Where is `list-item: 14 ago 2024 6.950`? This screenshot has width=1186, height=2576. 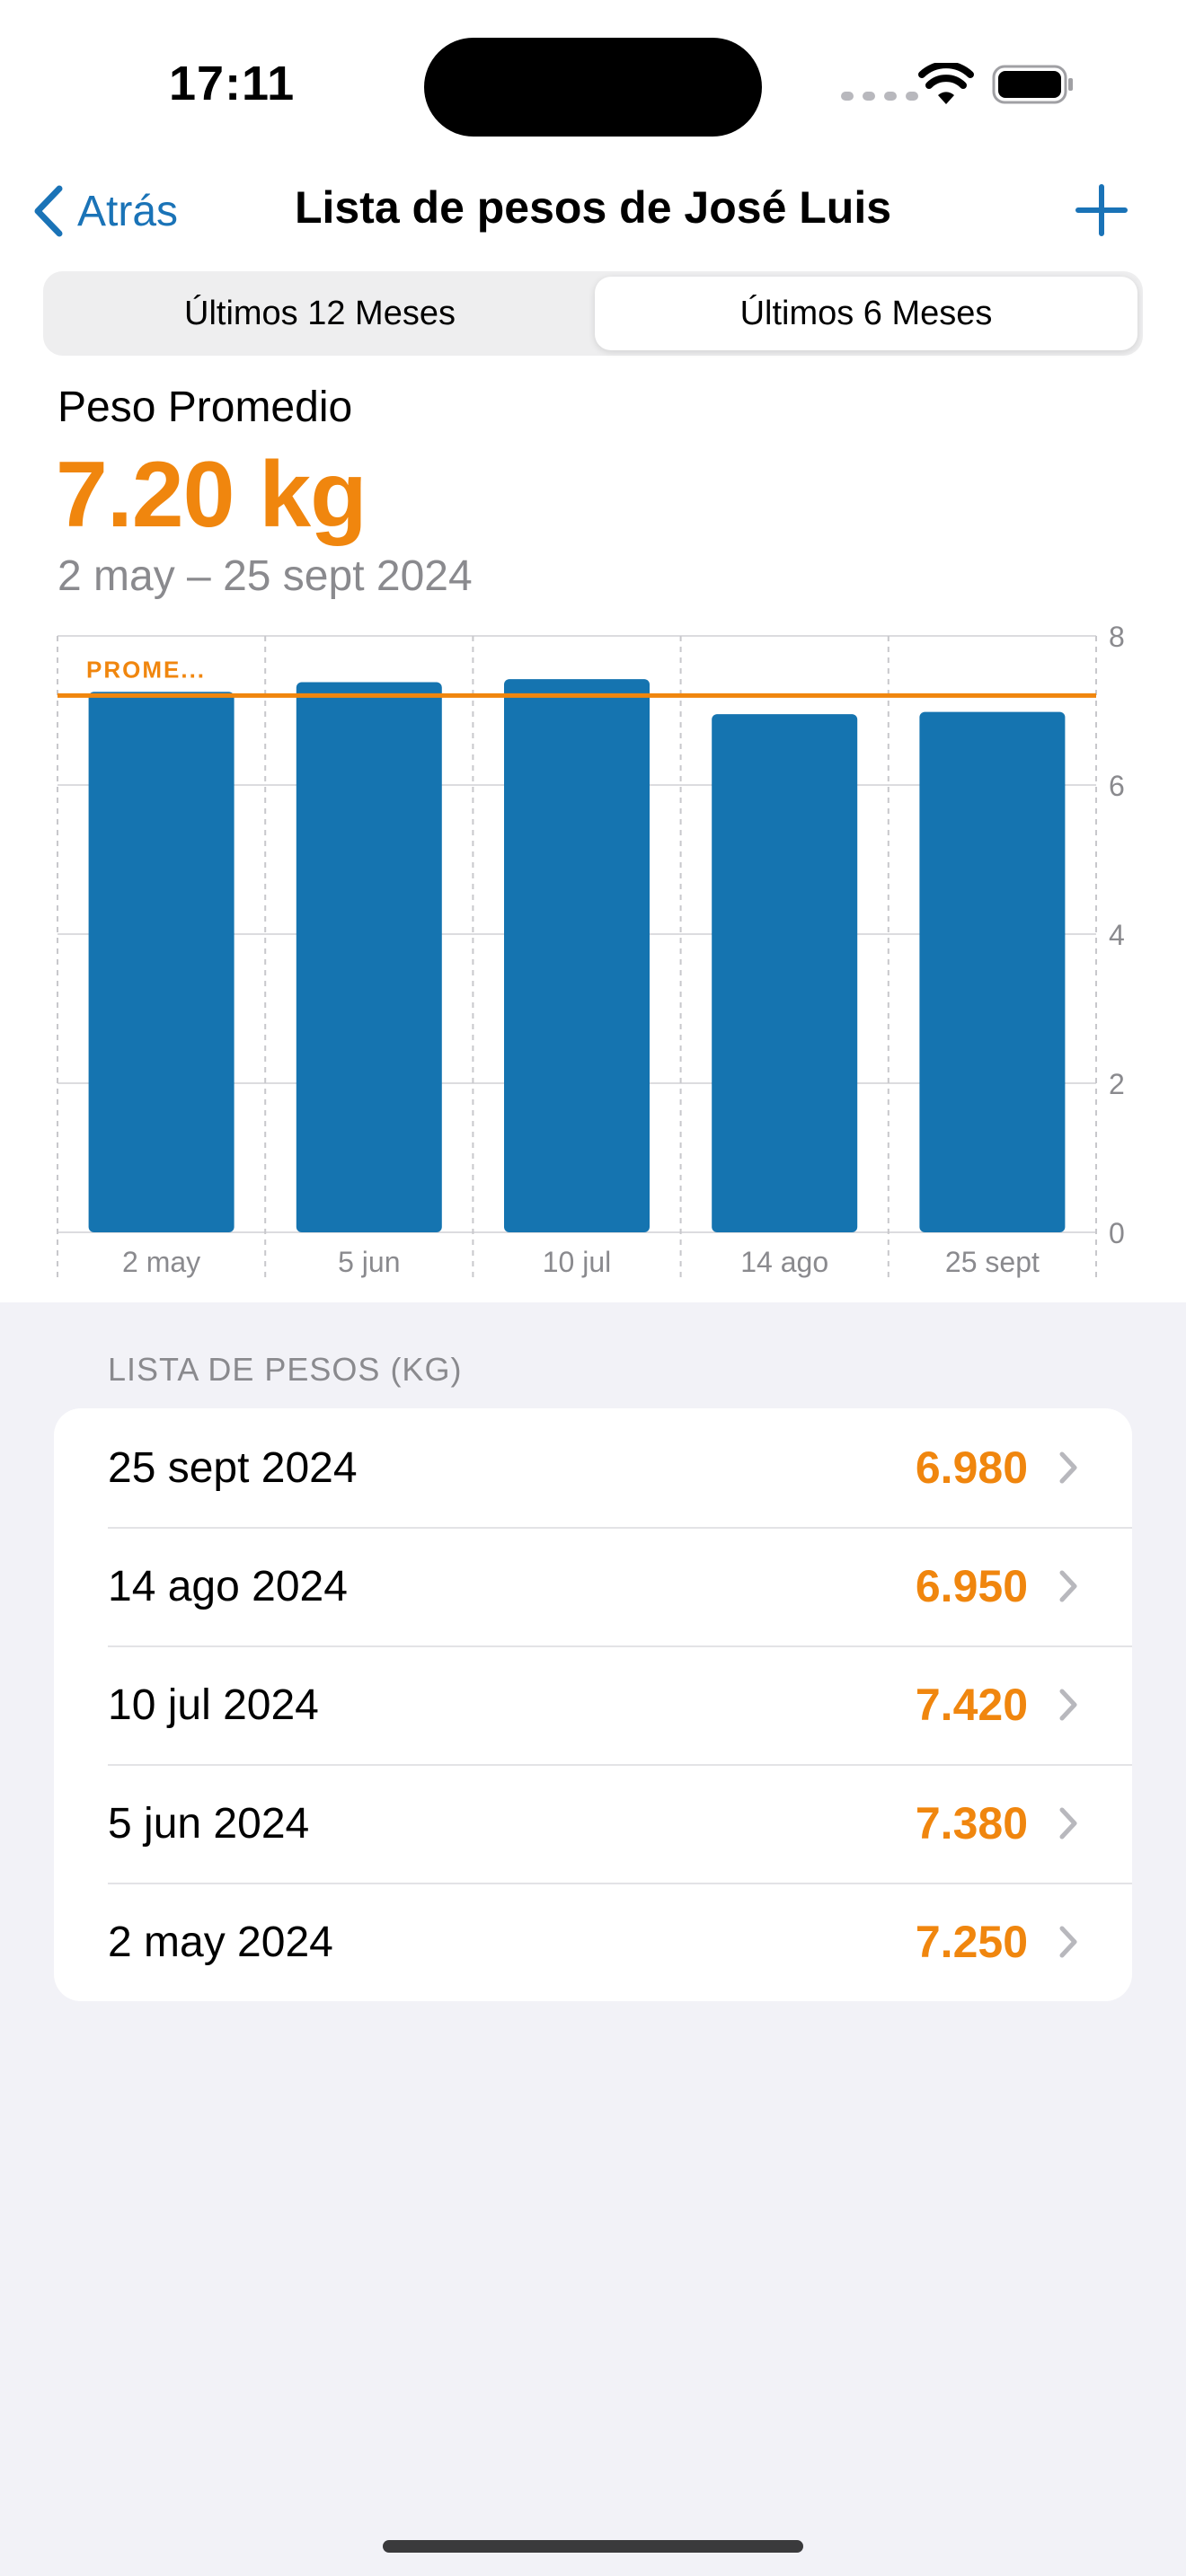 list-item: 14 ago 2024 6.950 is located at coordinates (593, 1586).